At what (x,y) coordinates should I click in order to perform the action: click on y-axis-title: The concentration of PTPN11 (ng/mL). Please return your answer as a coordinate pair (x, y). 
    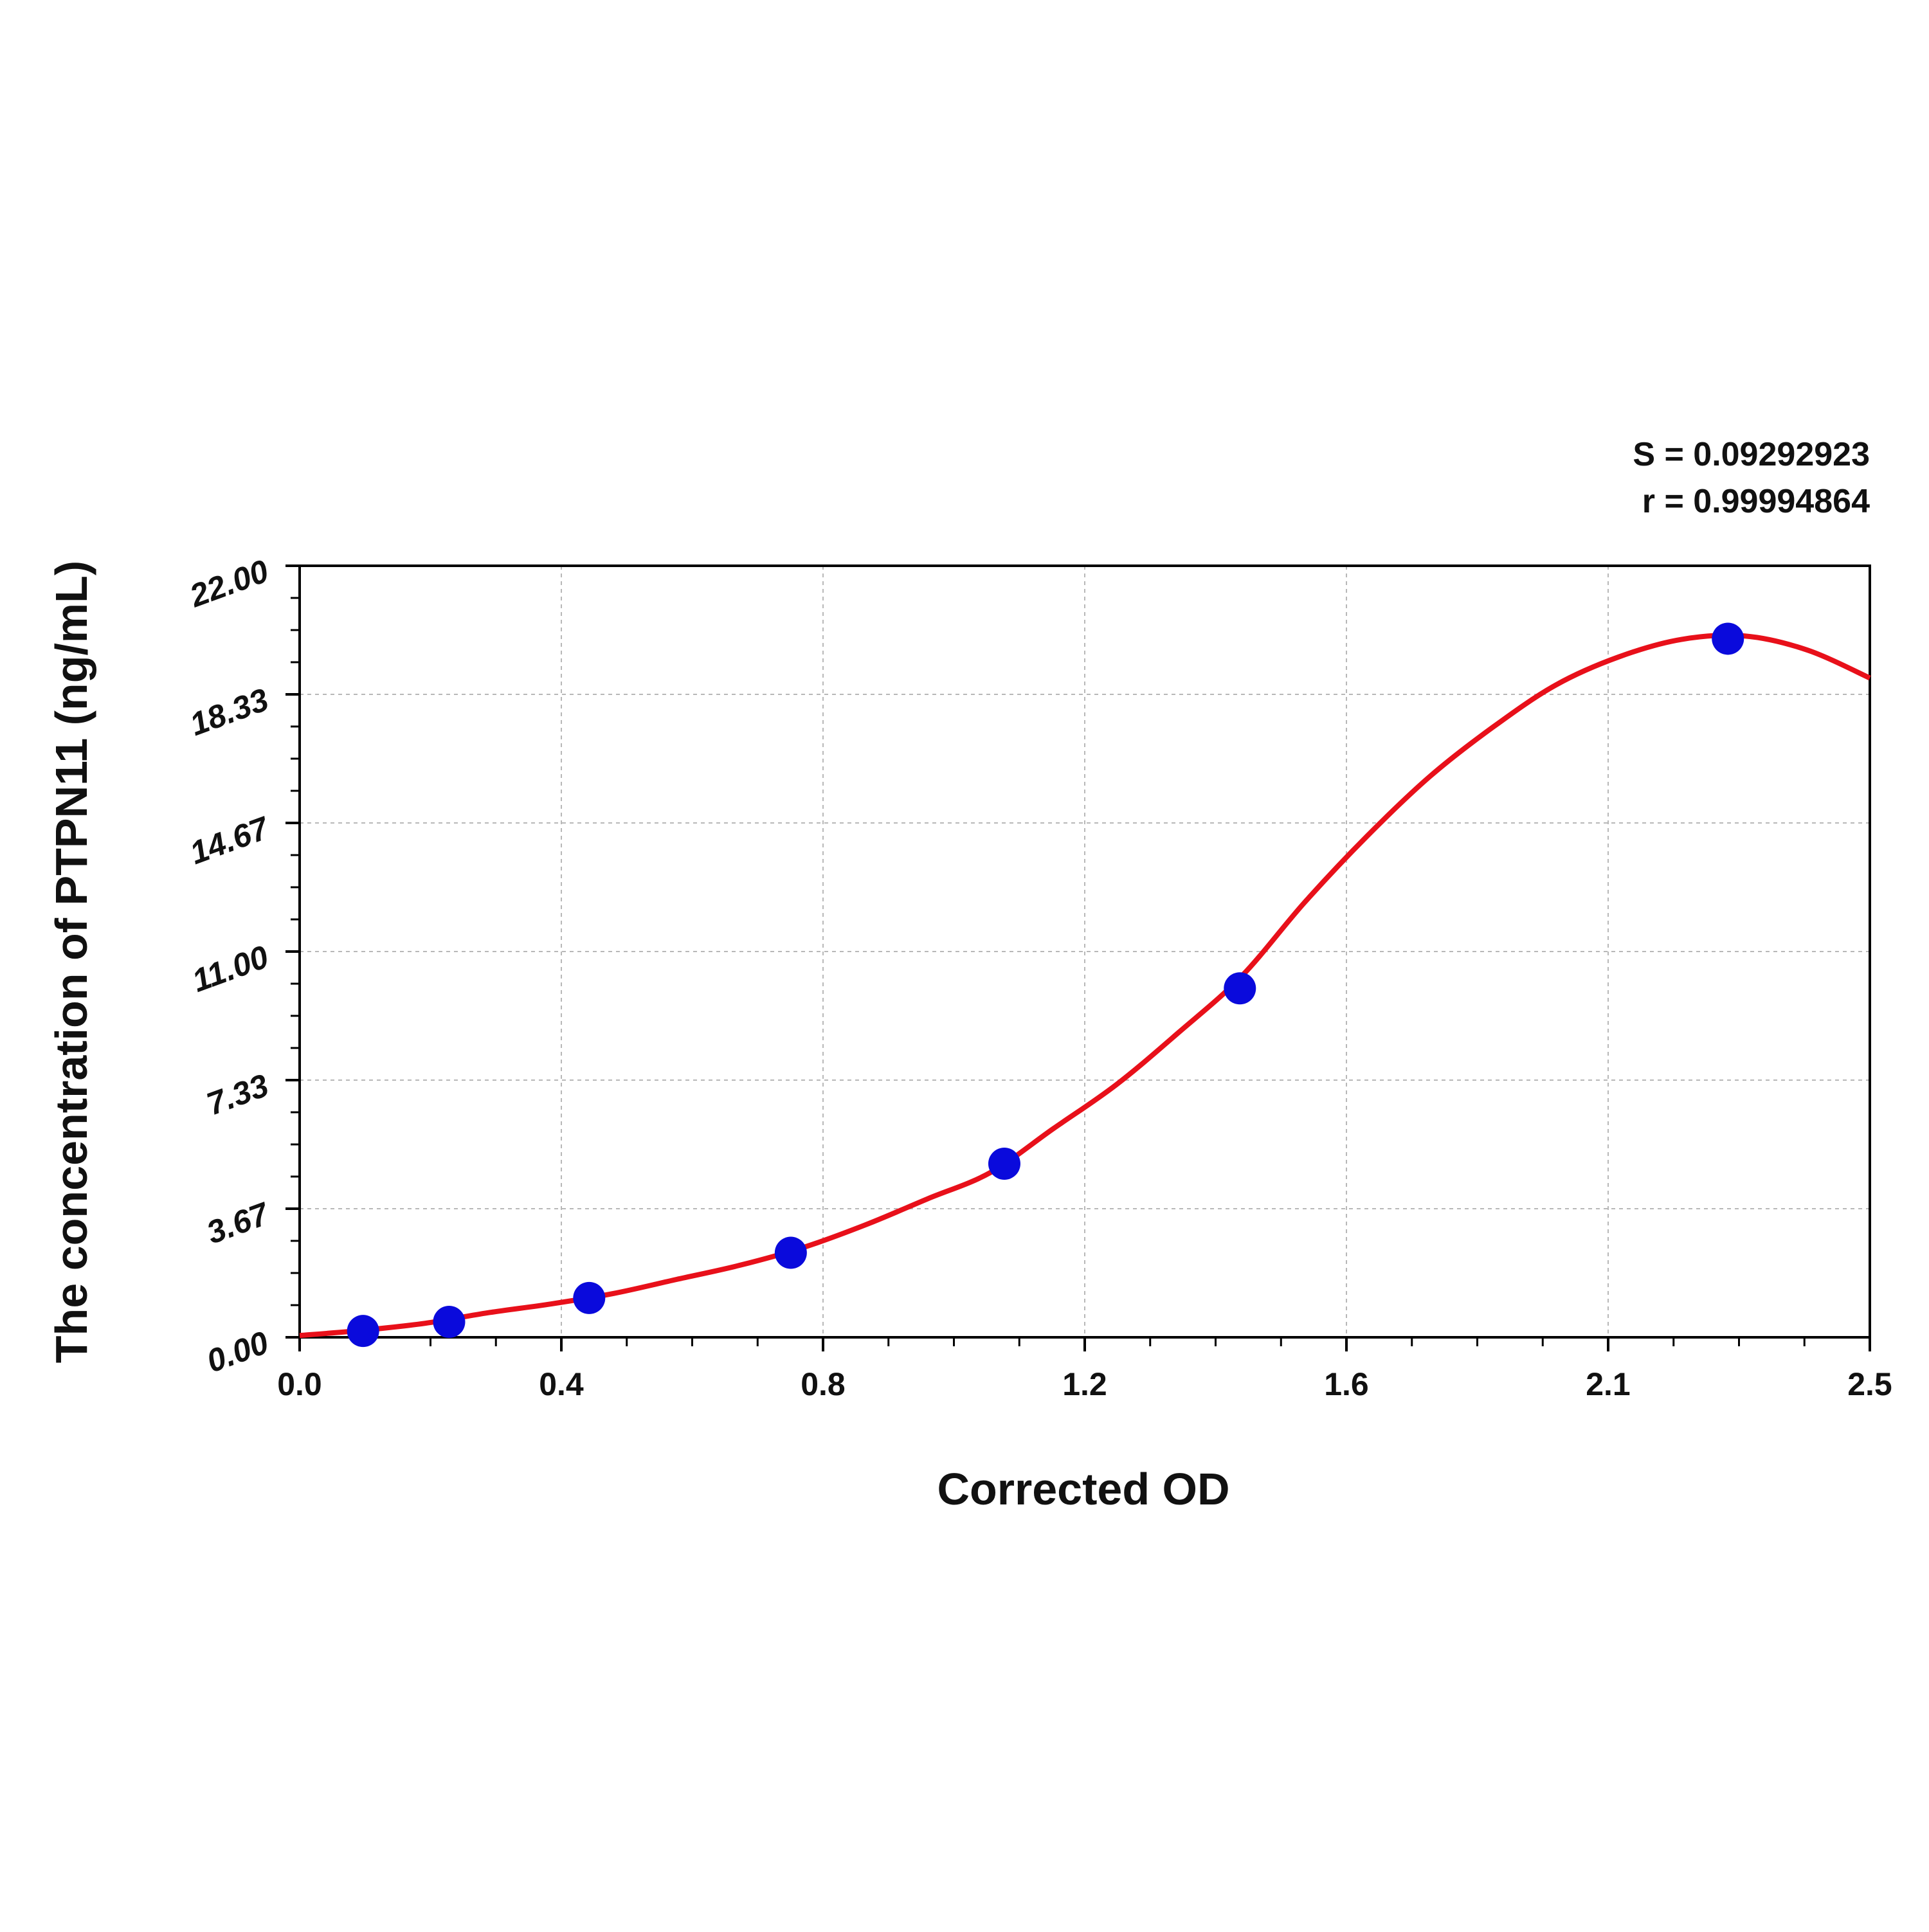
    Looking at the image, I should click on (71, 962).